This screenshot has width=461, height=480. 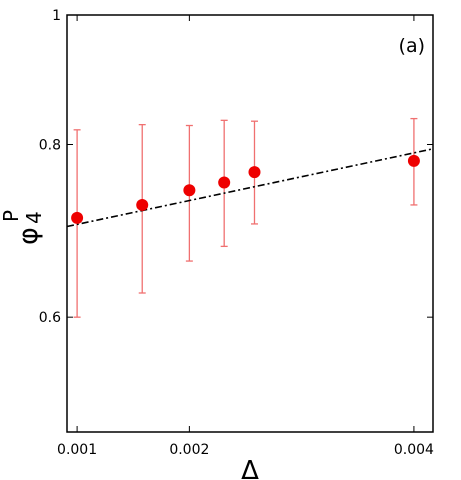 I want to click on y-axis-label-symbol: φ, so click(x=28, y=236).